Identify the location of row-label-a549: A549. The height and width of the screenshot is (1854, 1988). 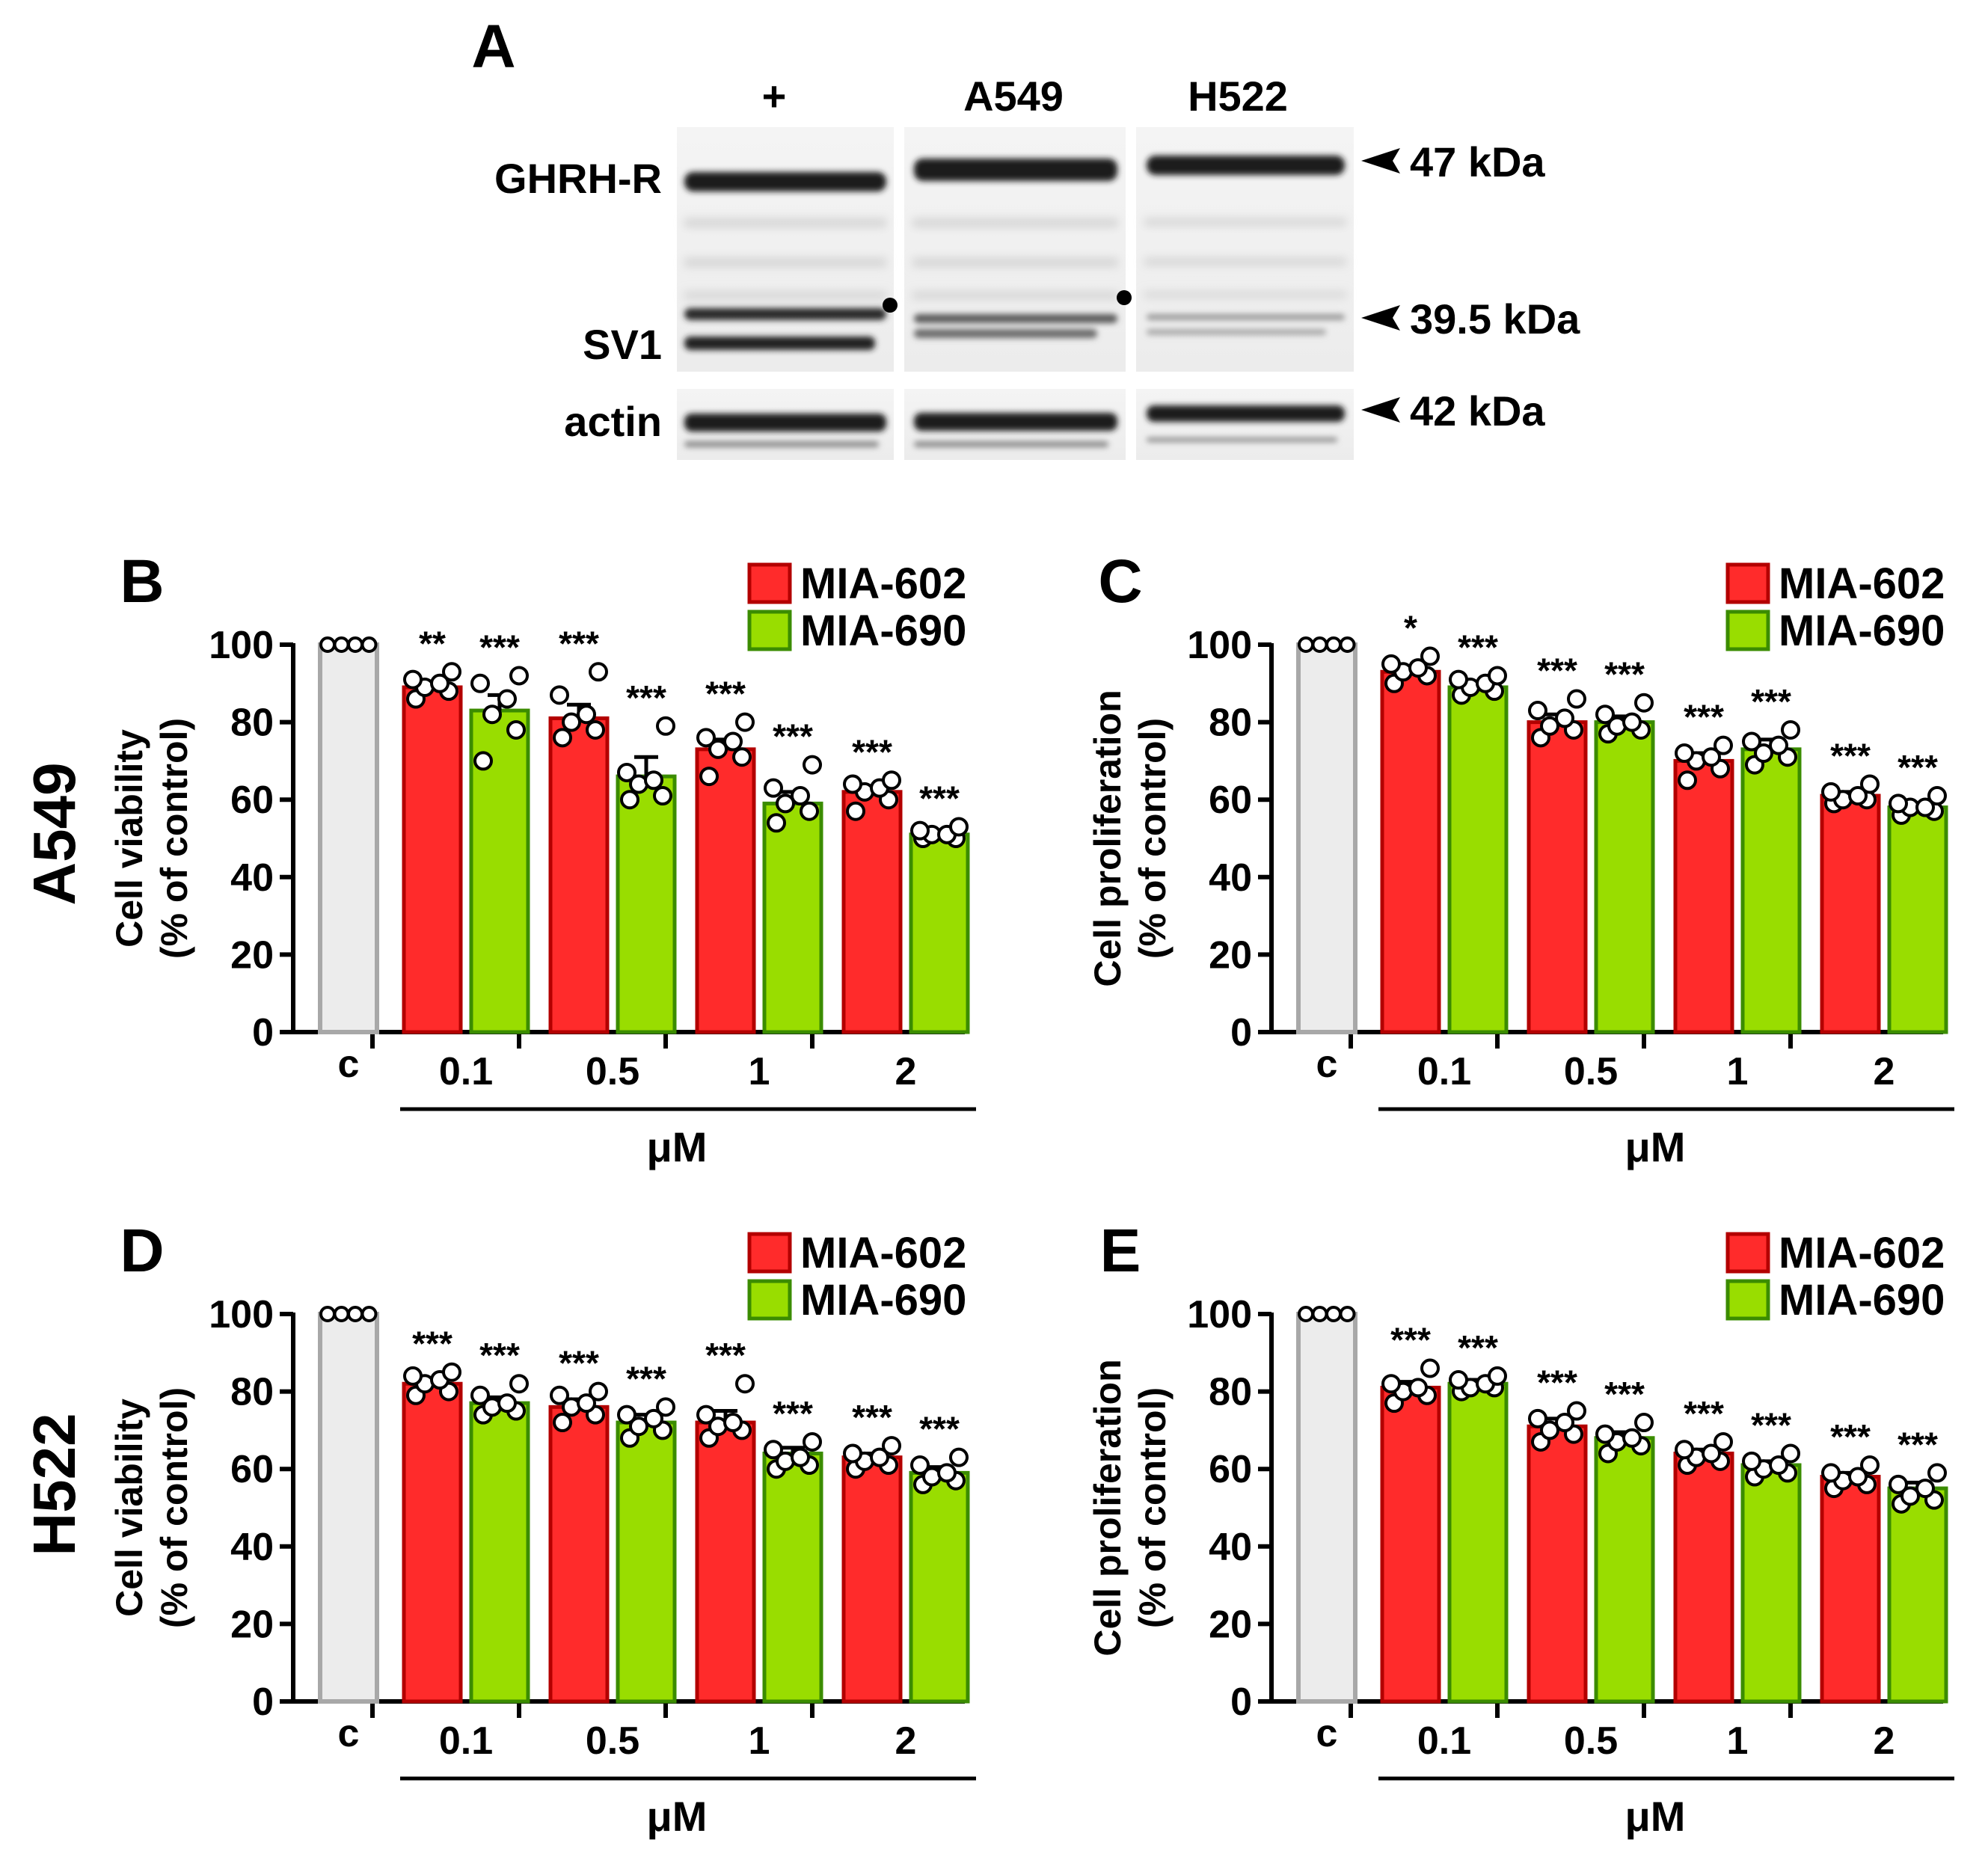
(54, 833).